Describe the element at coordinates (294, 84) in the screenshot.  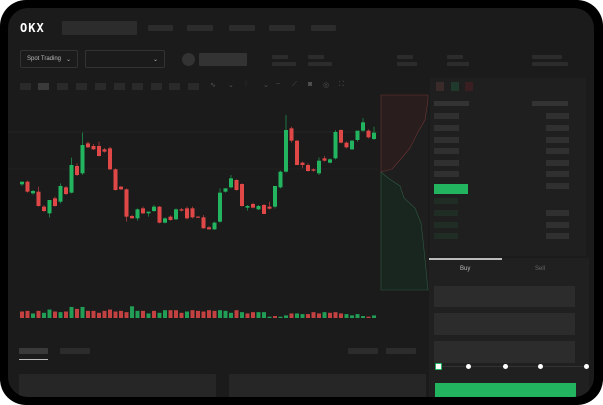
I see `ruler-icon: ⟋` at that location.